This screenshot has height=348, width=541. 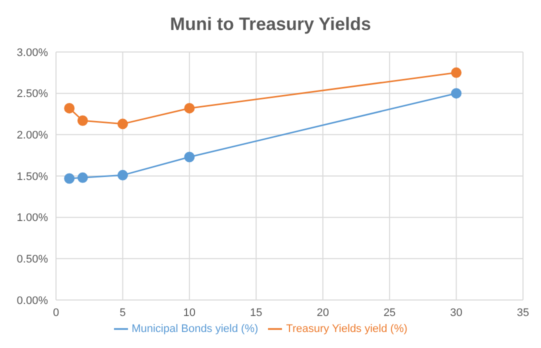 I want to click on x-tick-label: 15, so click(x=256, y=312).